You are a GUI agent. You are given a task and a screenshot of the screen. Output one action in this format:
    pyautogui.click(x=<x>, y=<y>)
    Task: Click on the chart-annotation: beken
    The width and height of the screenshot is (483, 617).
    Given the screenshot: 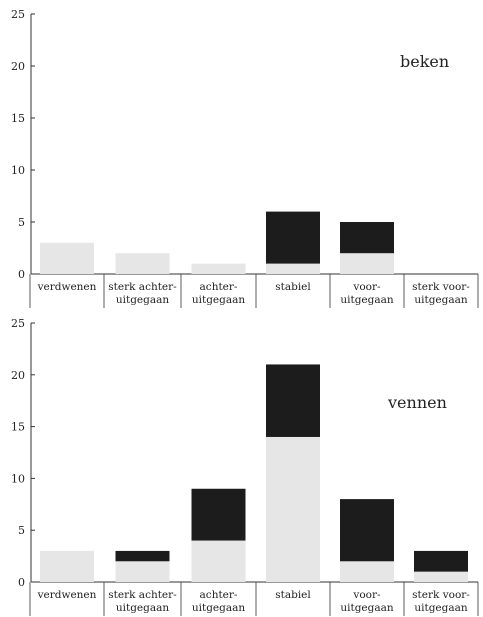 What is the action you would take?
    pyautogui.click(x=424, y=61)
    